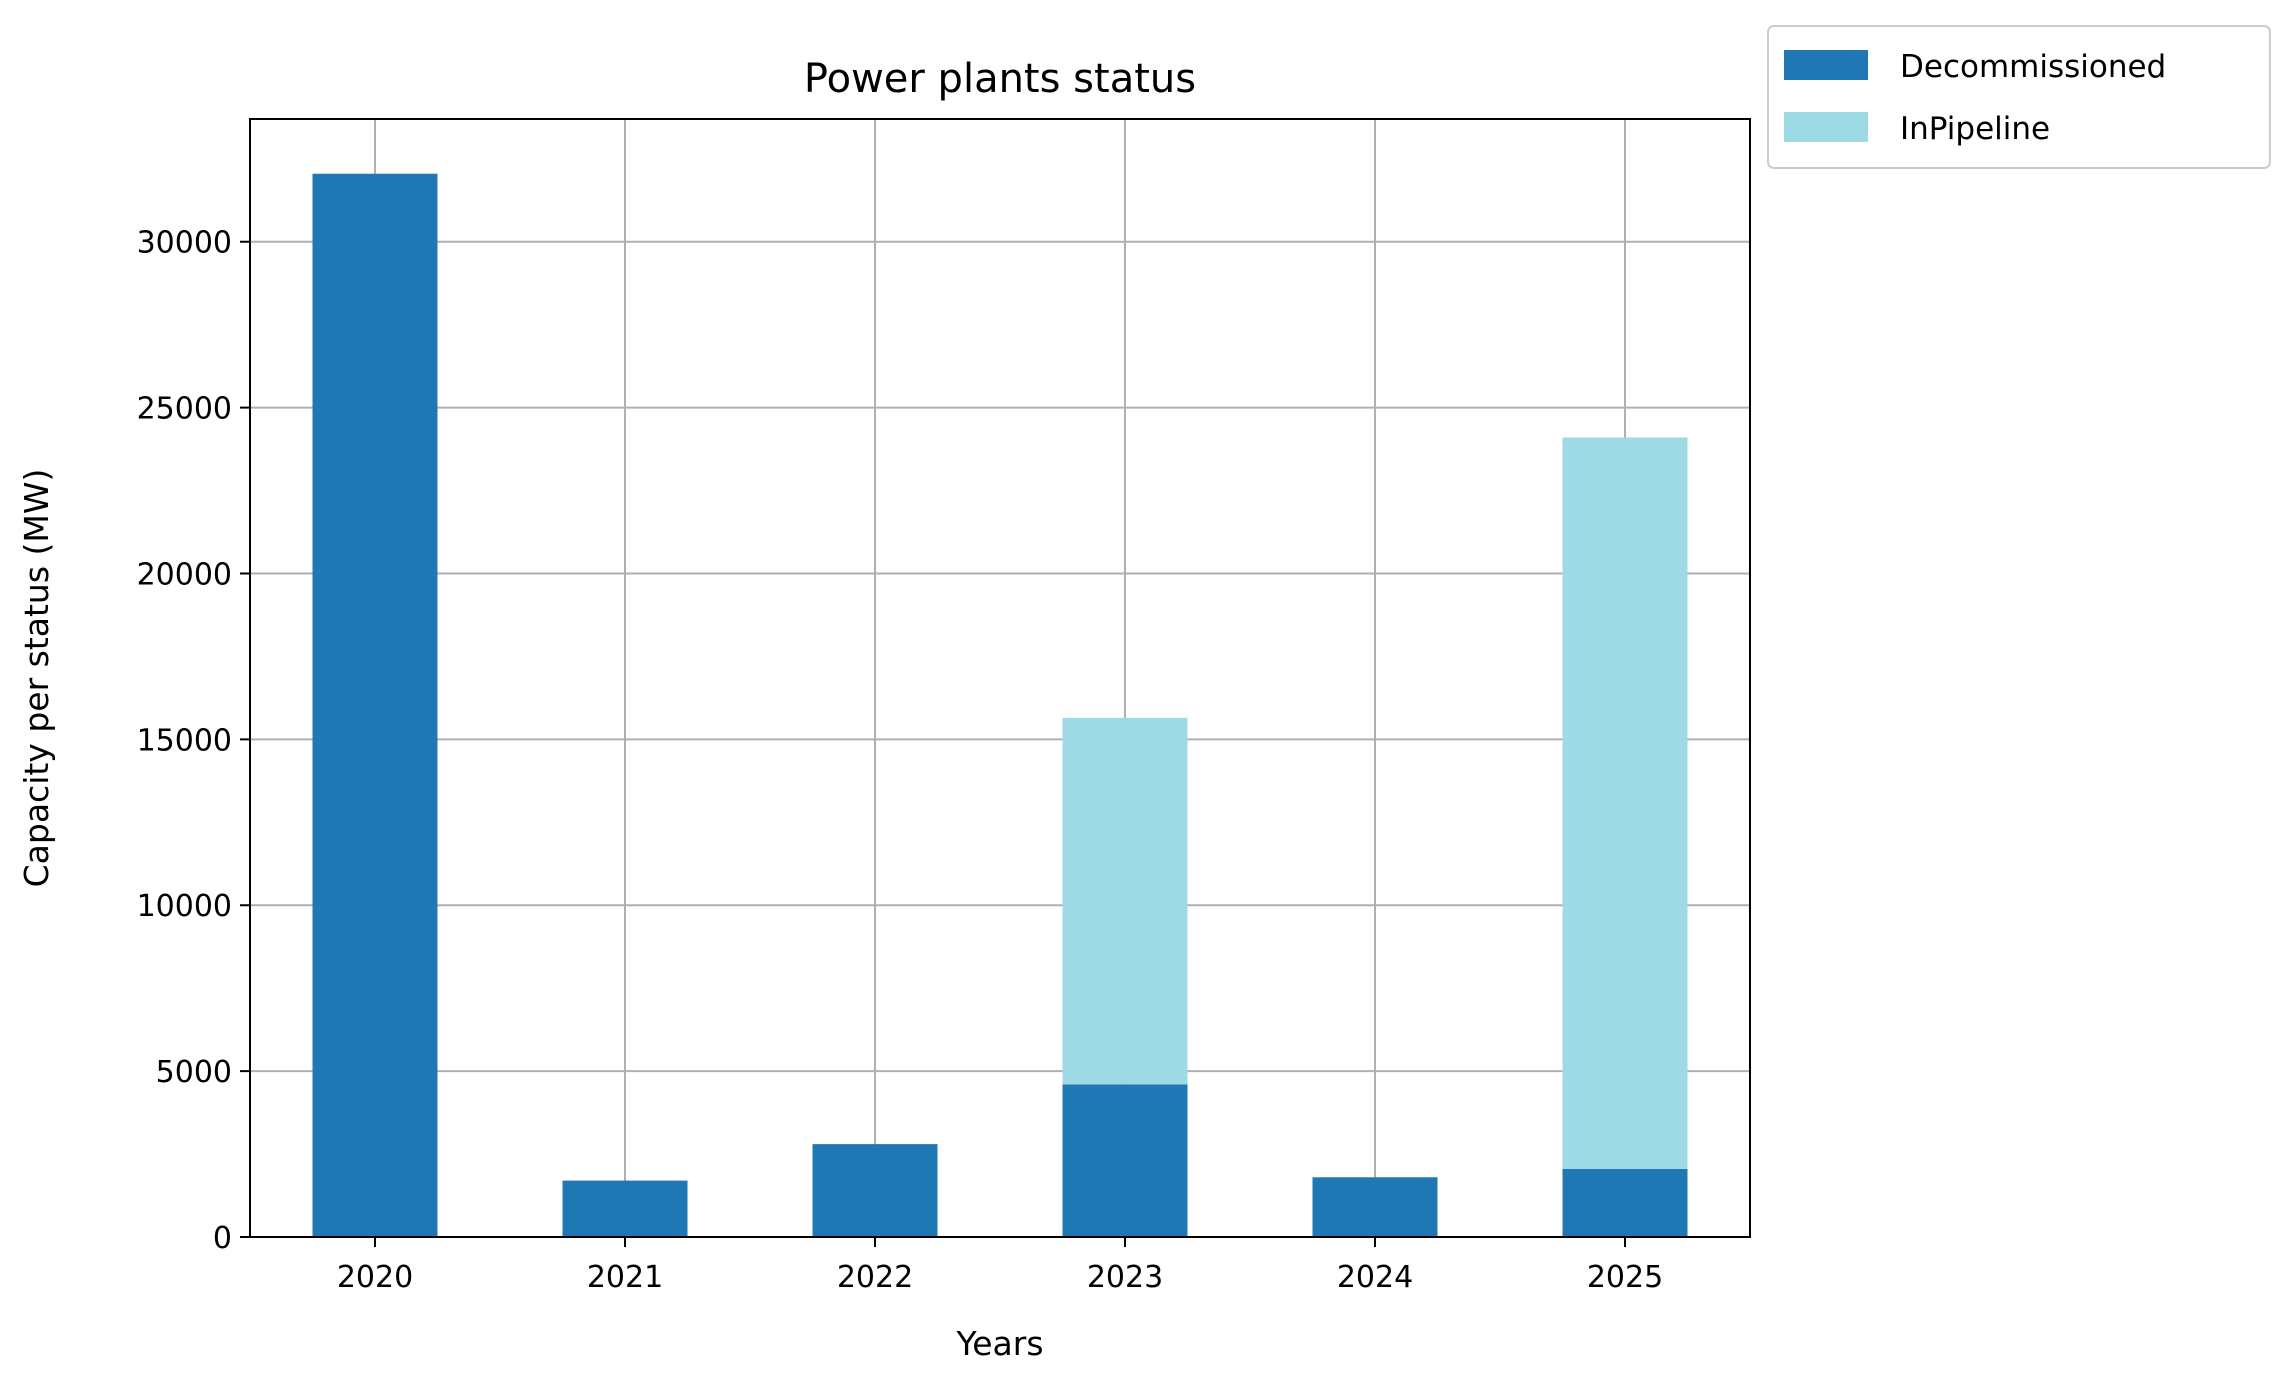  Describe the element at coordinates (1375, 1207) in the screenshot. I see `bar-decommissioned-2024` at that location.